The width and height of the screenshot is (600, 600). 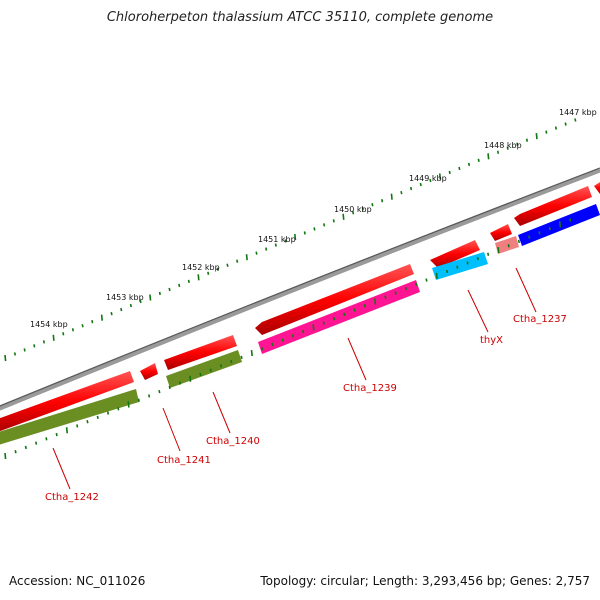 I want to click on gene-bar-thyx, so click(x=460, y=266).